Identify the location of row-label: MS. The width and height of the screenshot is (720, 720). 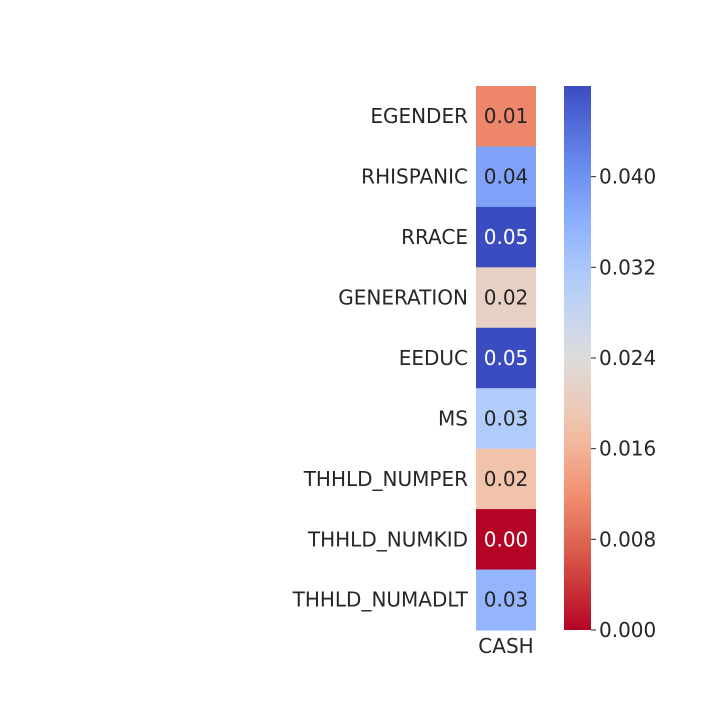
(453, 418).